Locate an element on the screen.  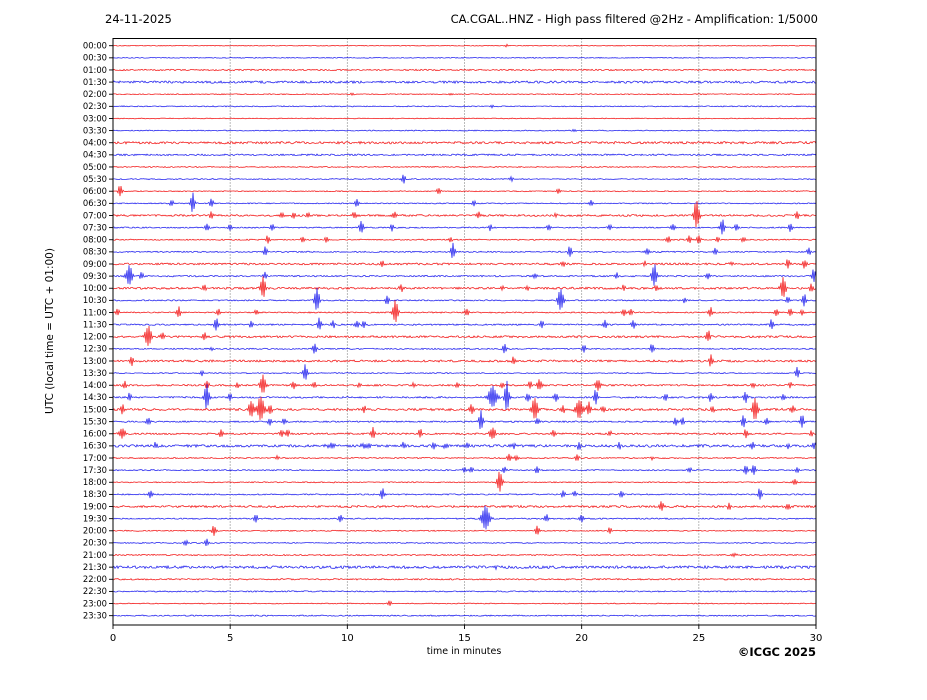
y-tick-label: 06:00 is located at coordinates (95, 191).